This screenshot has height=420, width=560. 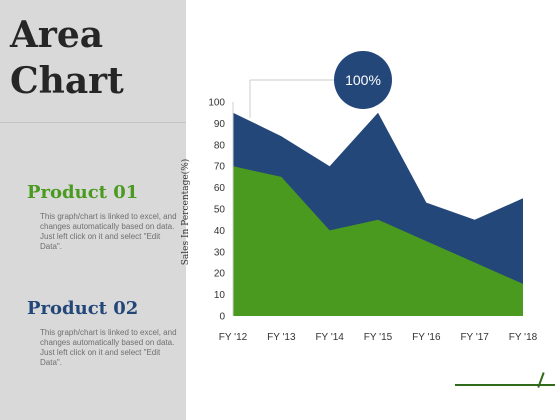 I want to click on y-tick-label: 20, so click(x=220, y=274).